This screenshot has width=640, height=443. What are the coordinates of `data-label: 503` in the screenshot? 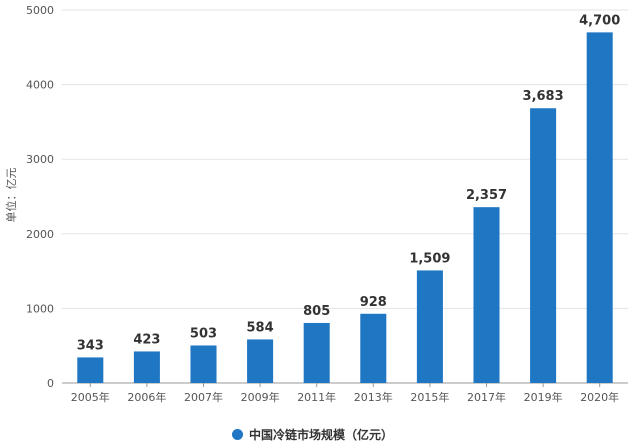 It's located at (203, 333).